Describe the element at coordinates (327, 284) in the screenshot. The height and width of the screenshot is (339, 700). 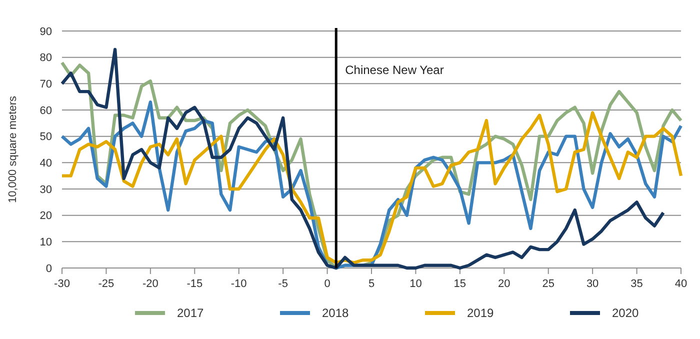
I see `x-tick-label: 0` at that location.